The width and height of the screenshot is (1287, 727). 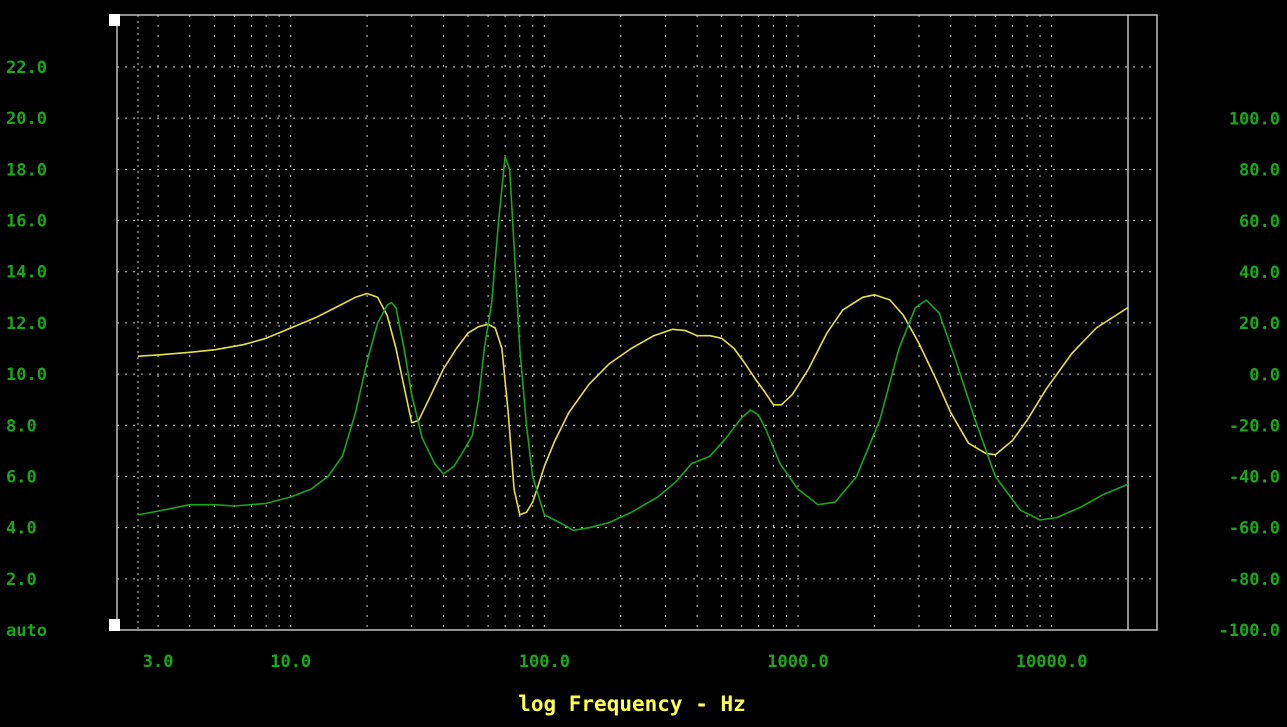 What do you see at coordinates (26, 68) in the screenshot?
I see `y-left-tick-label: 22.0` at bounding box center [26, 68].